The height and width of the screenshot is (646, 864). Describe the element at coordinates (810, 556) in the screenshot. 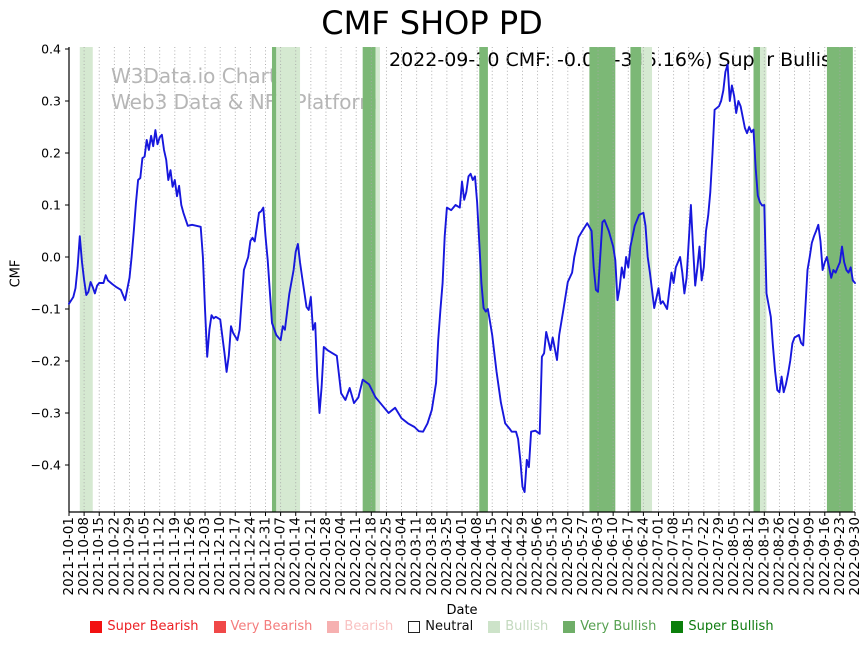

I see `x-tick-label: 2022-09-09` at that location.